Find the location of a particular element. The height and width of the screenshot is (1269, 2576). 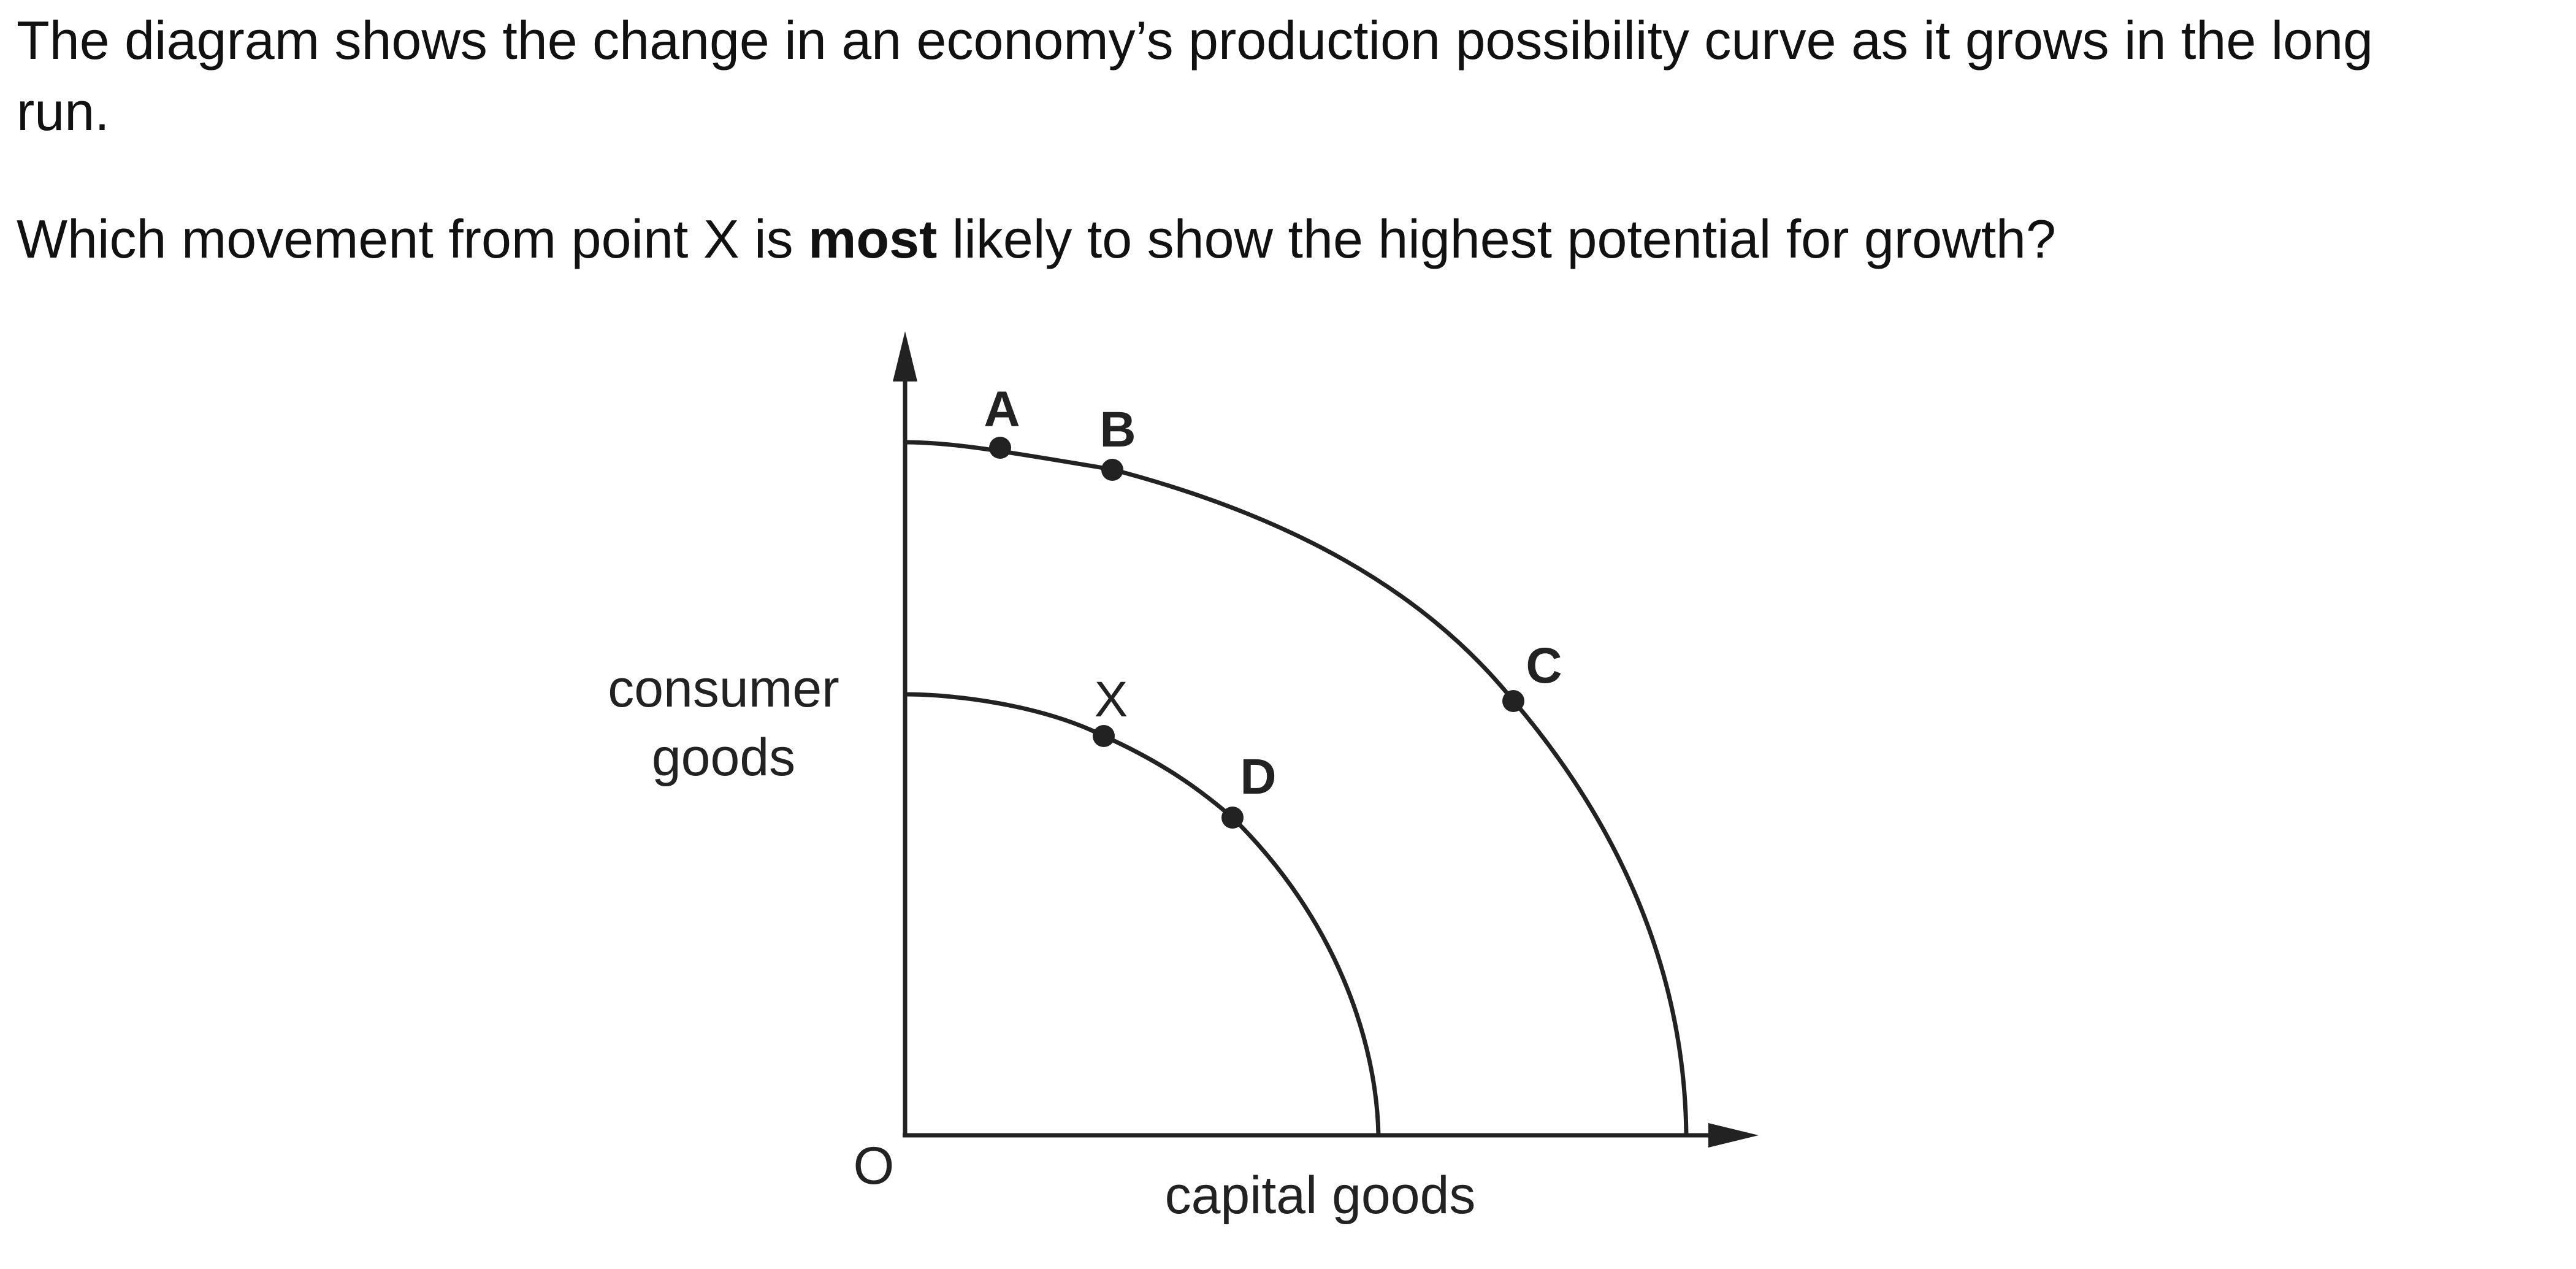

point-c-label: C is located at coordinates (1544, 666).